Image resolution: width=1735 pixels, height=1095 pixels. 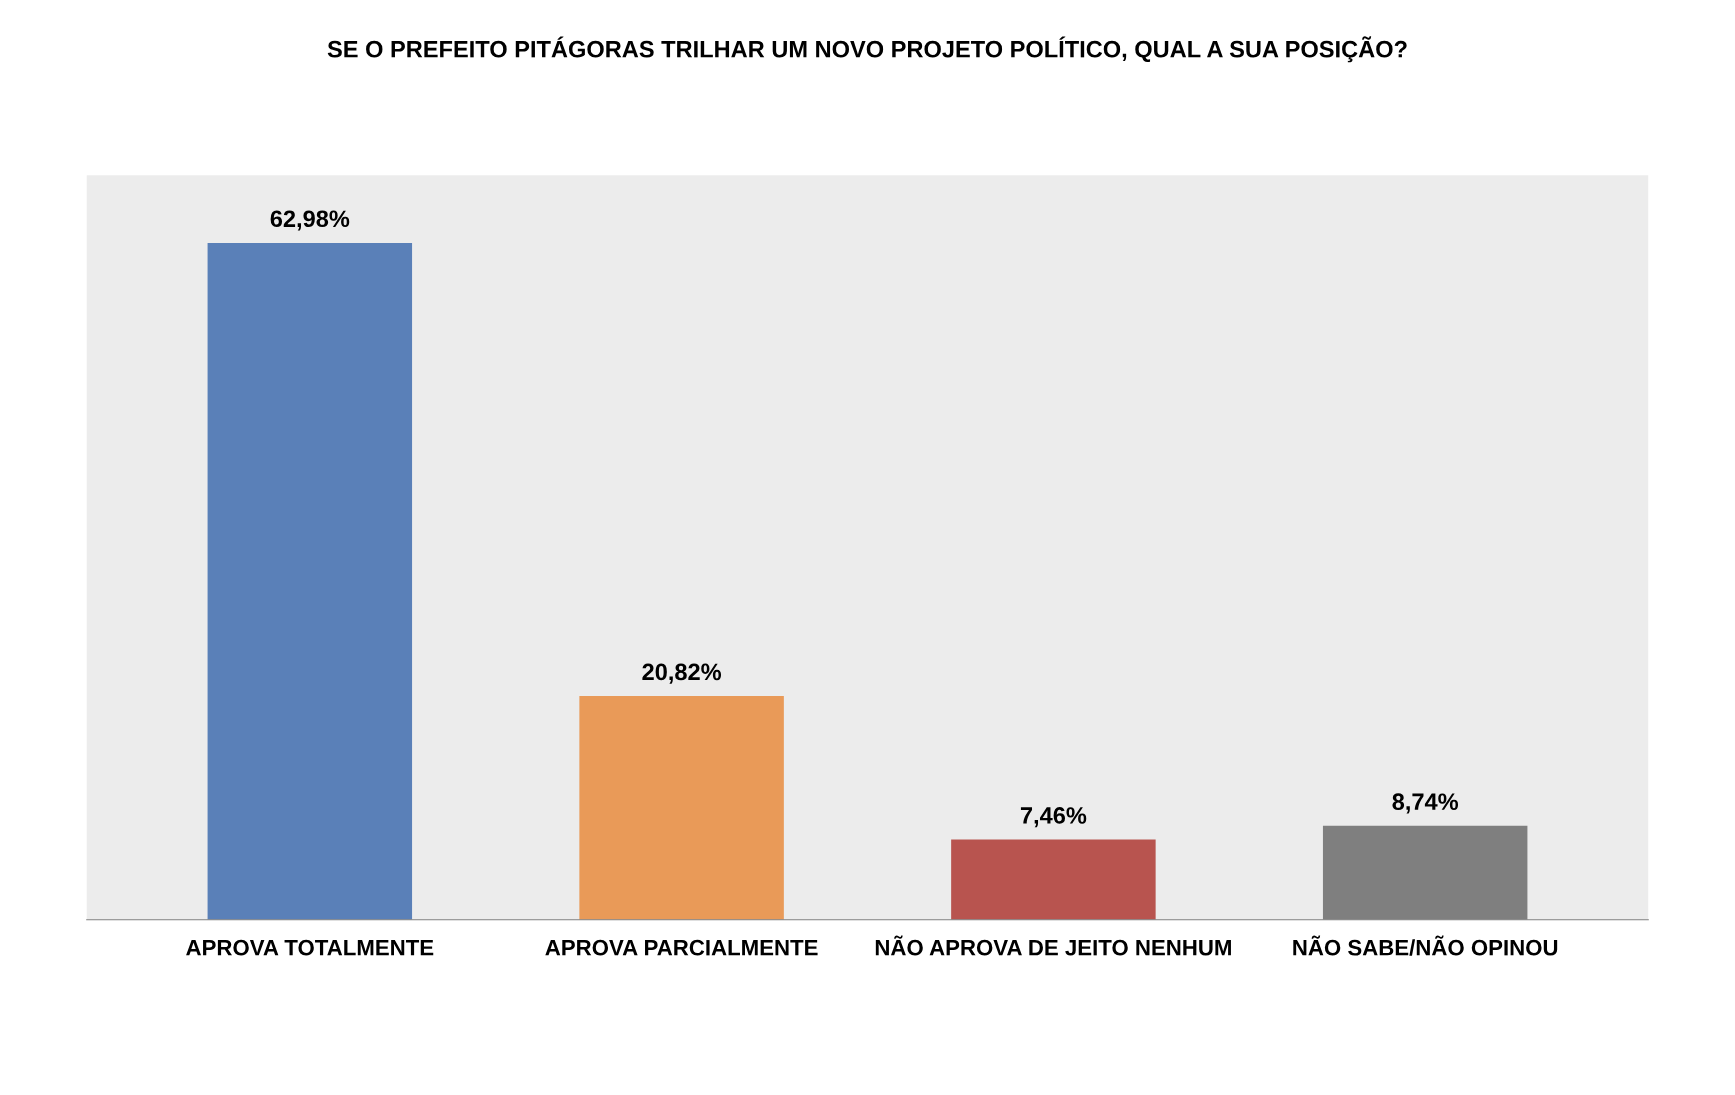 What do you see at coordinates (310, 220) in the screenshot?
I see `data-label: 62,98%` at bounding box center [310, 220].